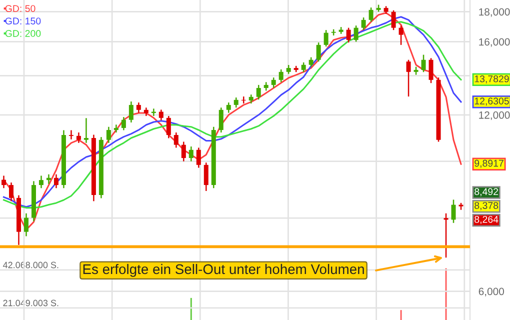  I want to click on legend-label: GD: 150, so click(23, 21).